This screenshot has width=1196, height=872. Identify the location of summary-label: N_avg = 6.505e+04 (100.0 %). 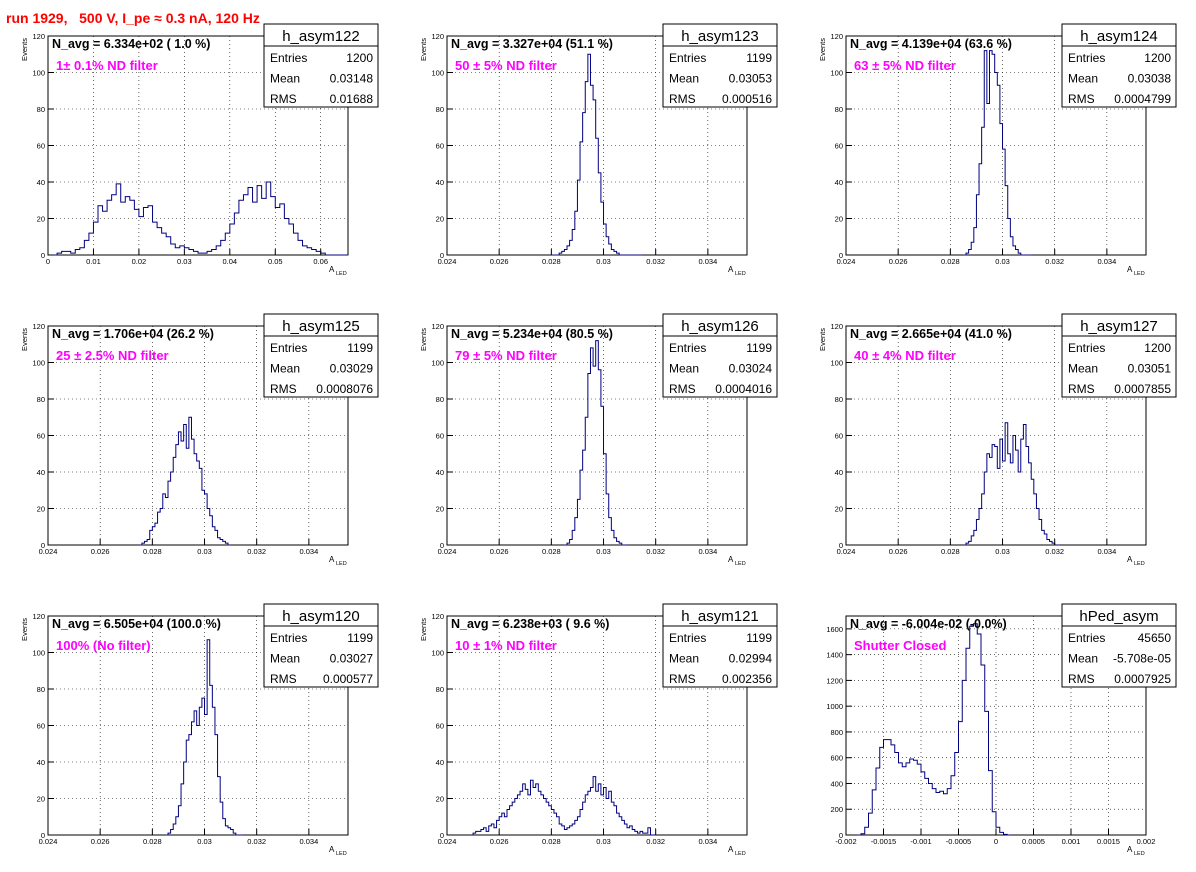
(136, 624).